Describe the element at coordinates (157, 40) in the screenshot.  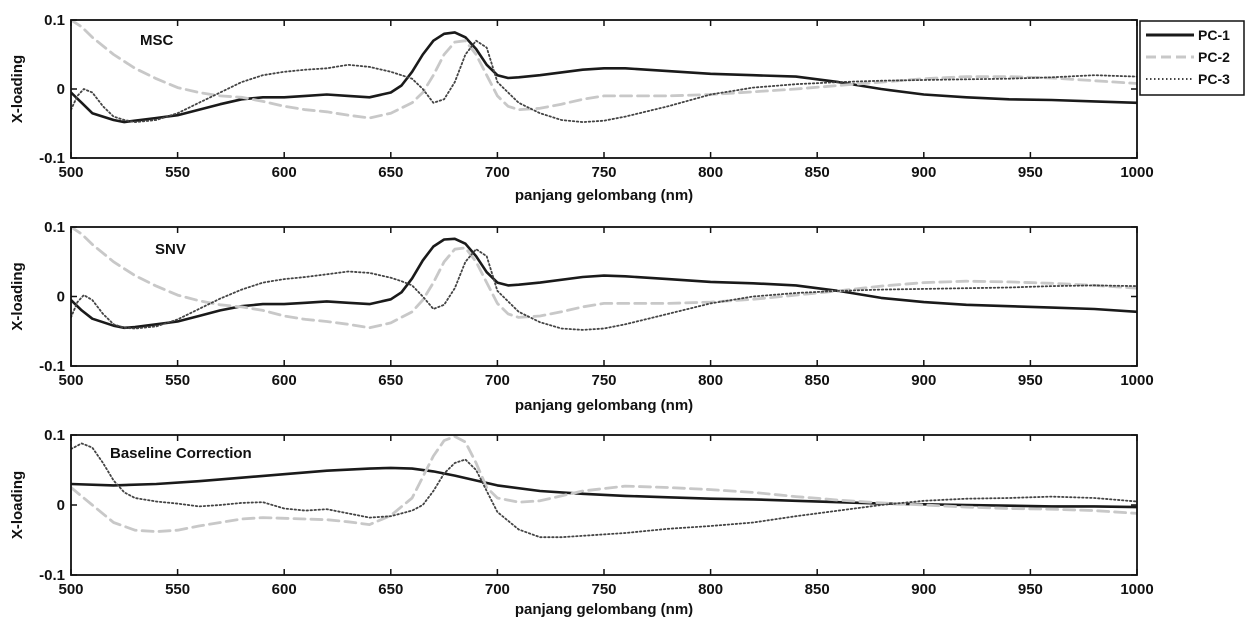
I see `panel-title: MSC` at that location.